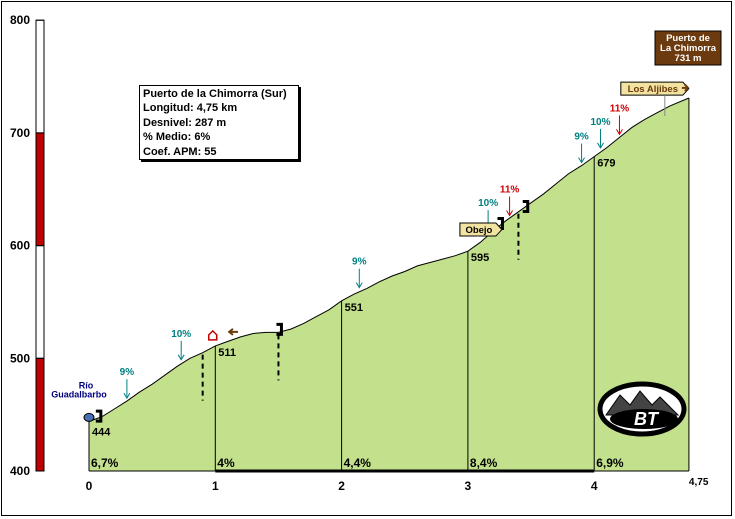 This screenshot has width=735, height=519. Describe the element at coordinates (215, 486) in the screenshot. I see `x-tick-label: 1` at that location.